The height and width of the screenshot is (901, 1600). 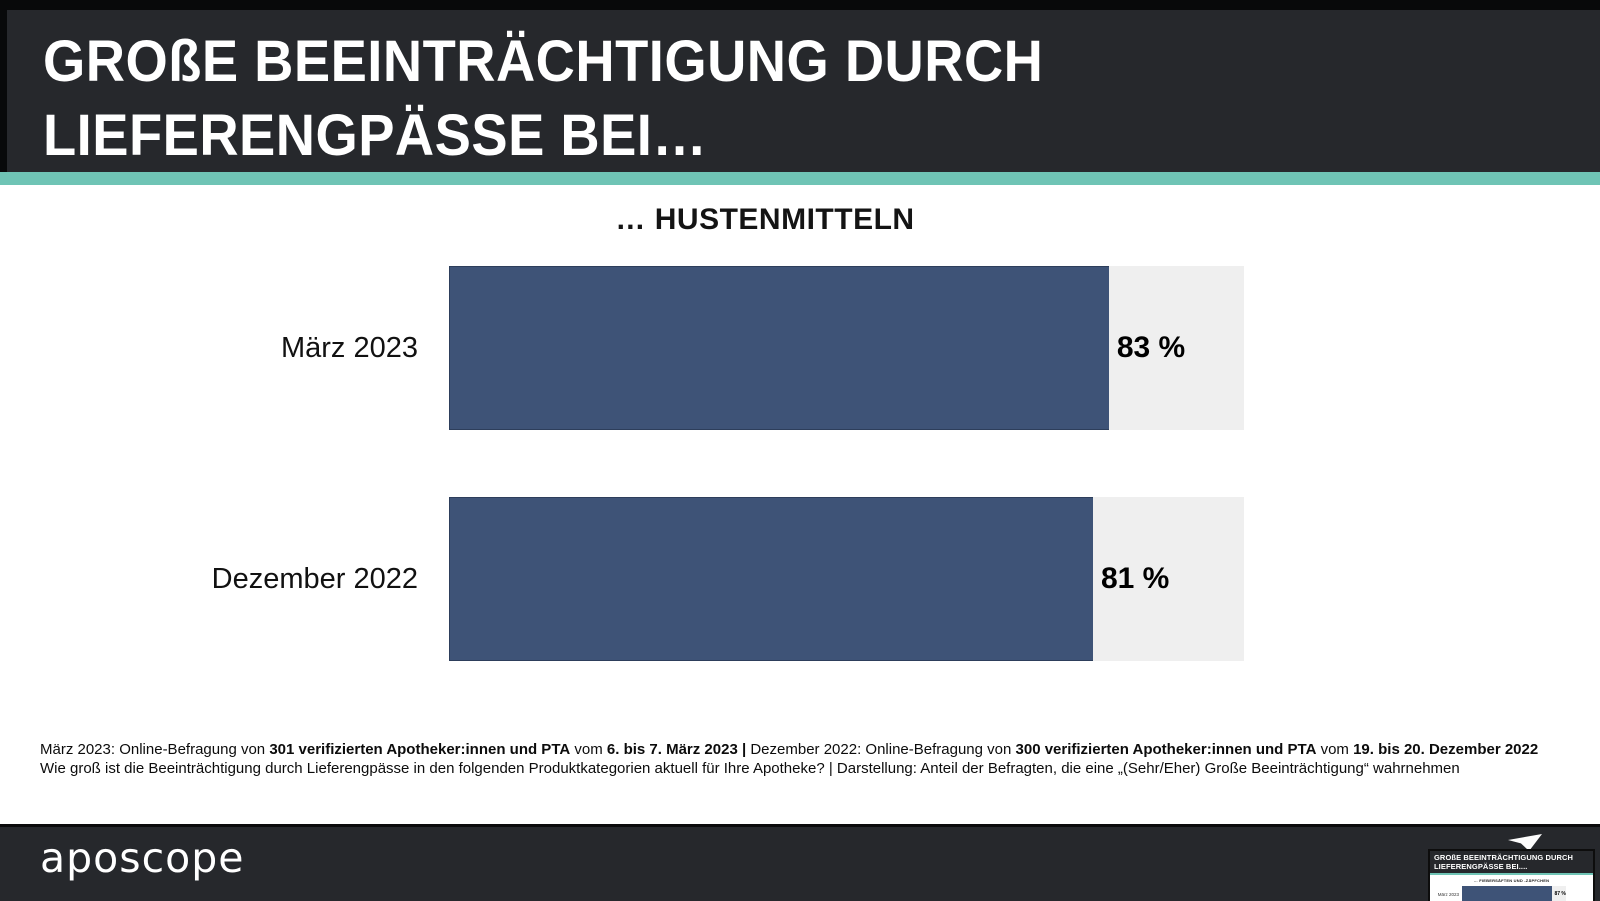 I want to click on bar-row: Dezember 2022 81 %, so click(x=650, y=579).